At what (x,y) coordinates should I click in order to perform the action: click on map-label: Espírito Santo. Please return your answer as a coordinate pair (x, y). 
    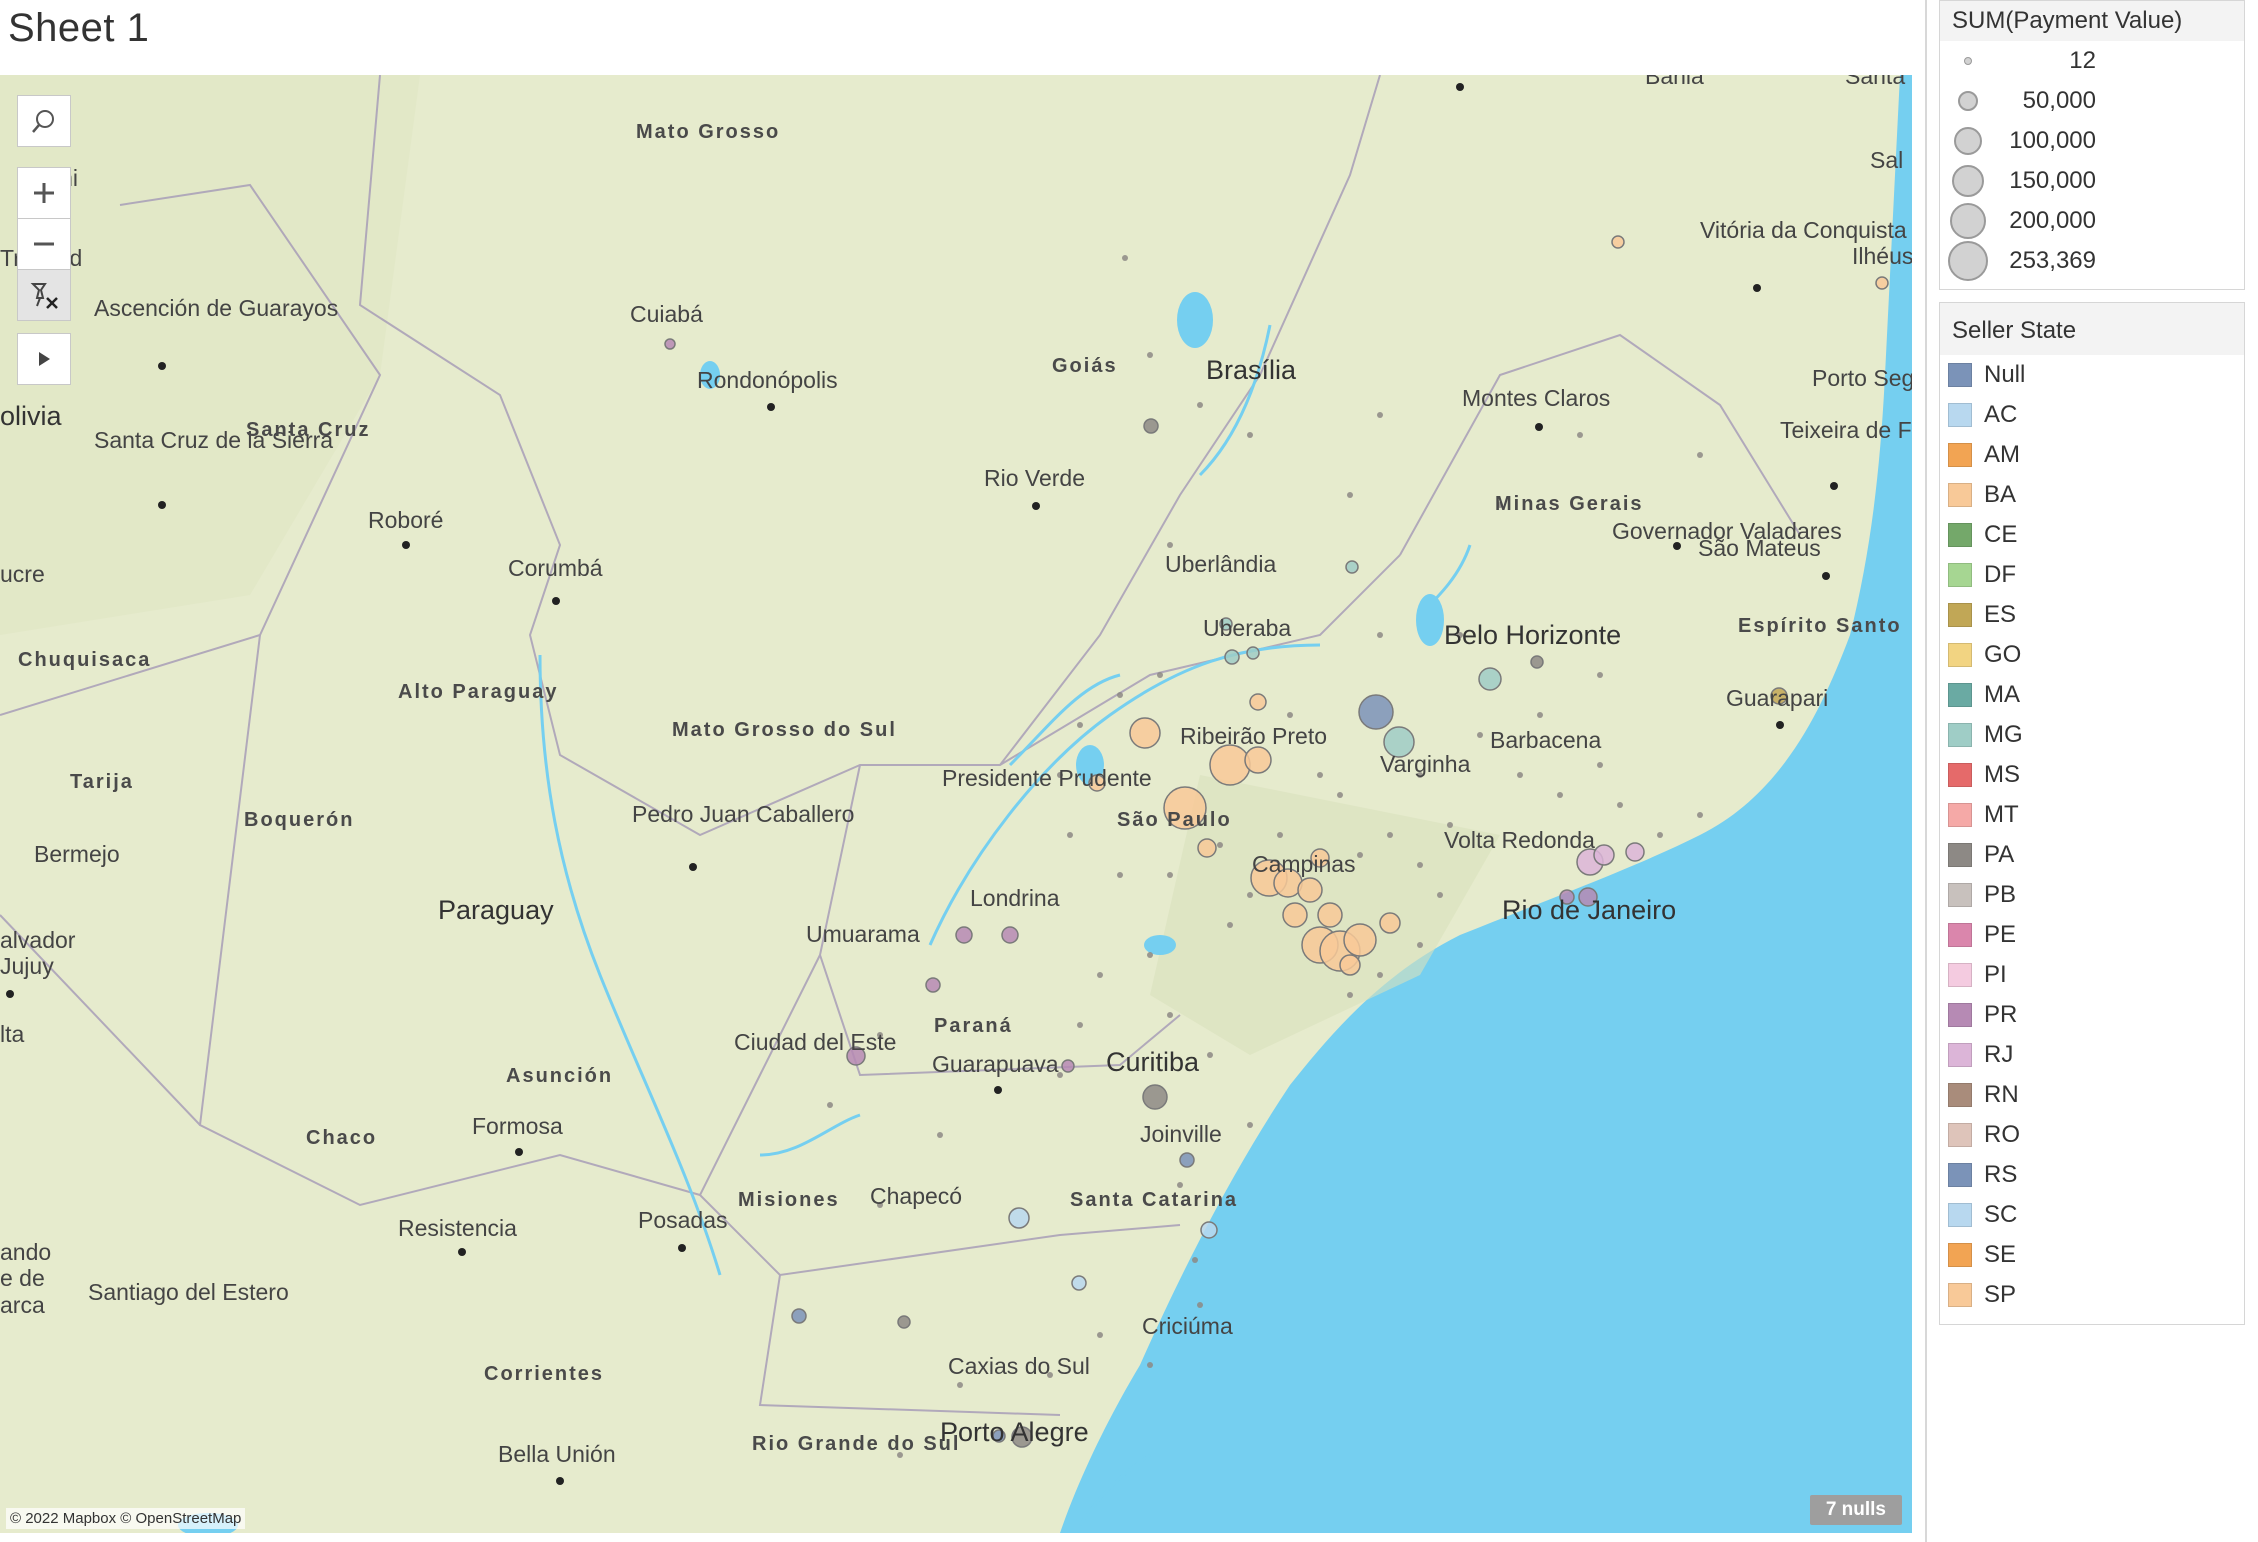
    Looking at the image, I should click on (1820, 626).